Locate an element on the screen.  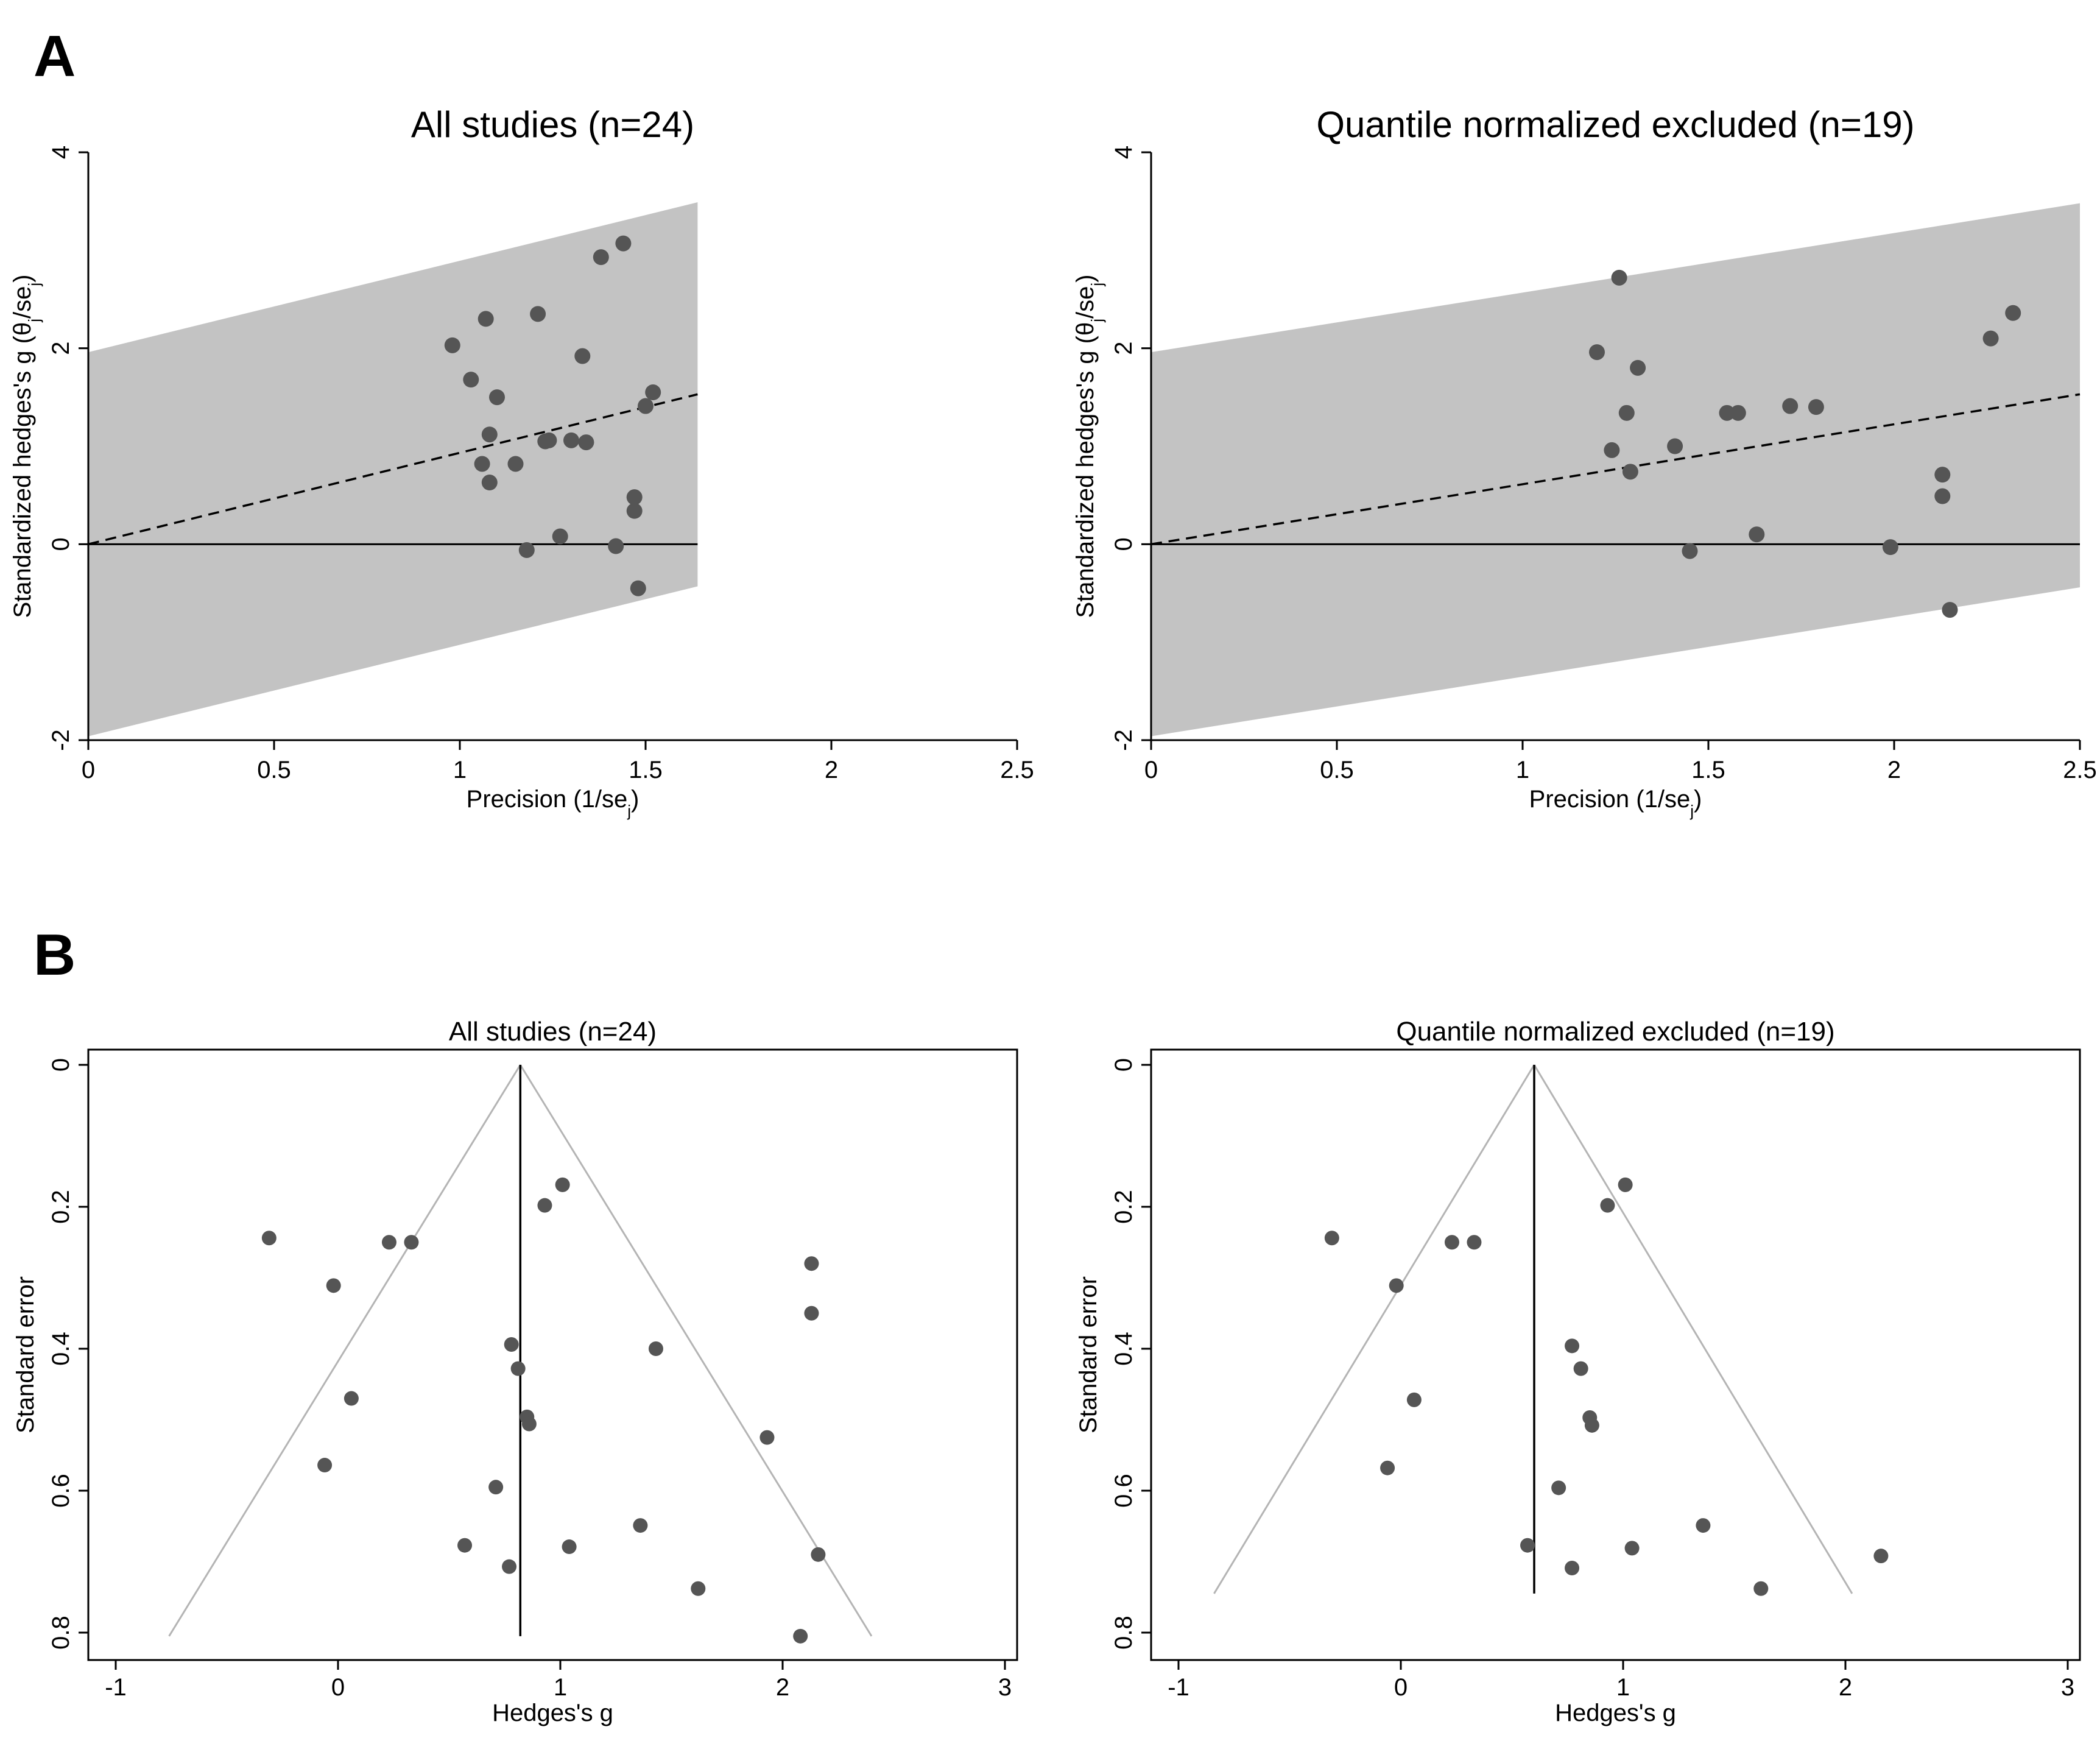
x-axis-label: Hedges's g is located at coordinates (1616, 1713).